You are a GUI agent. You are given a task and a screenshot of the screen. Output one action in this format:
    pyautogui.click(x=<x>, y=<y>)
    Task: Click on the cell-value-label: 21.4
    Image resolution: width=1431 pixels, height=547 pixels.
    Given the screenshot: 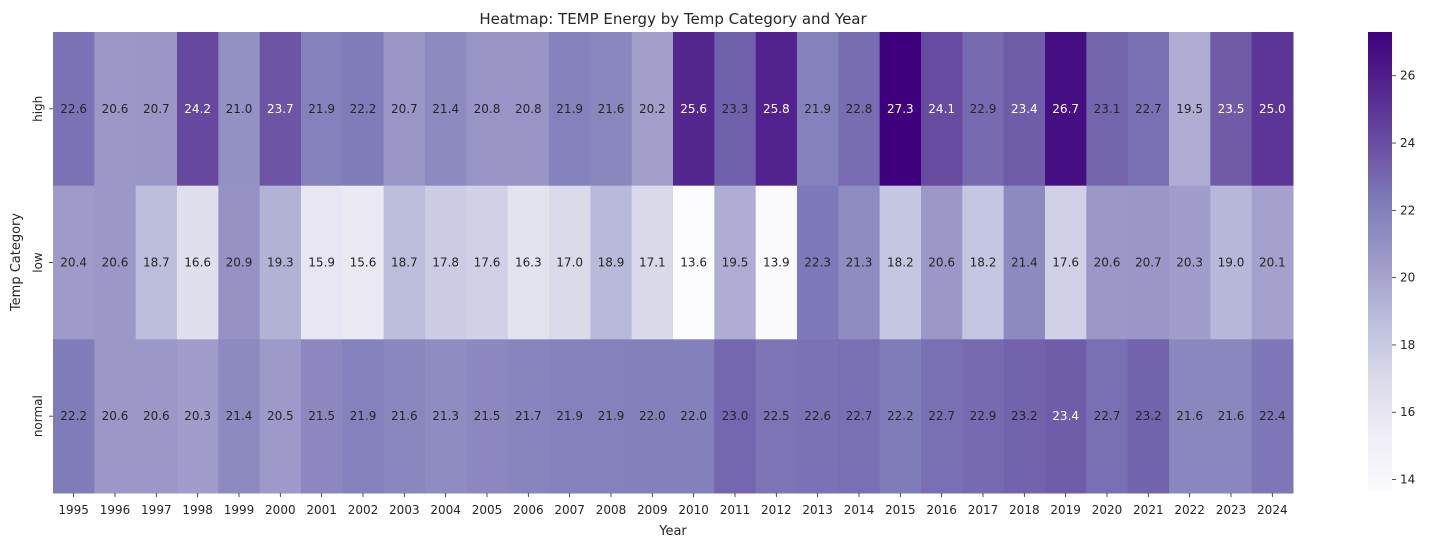 What is the action you would take?
    pyautogui.click(x=445, y=109)
    